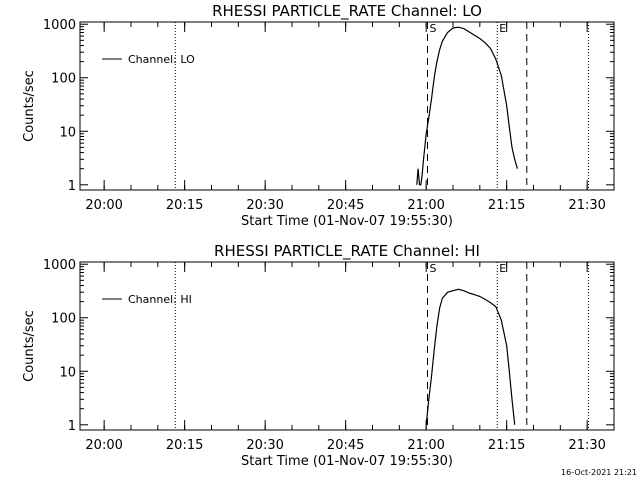 The height and width of the screenshot is (480, 640). Describe the element at coordinates (161, 59) in the screenshot. I see `legend-label: Channel: LO` at that location.